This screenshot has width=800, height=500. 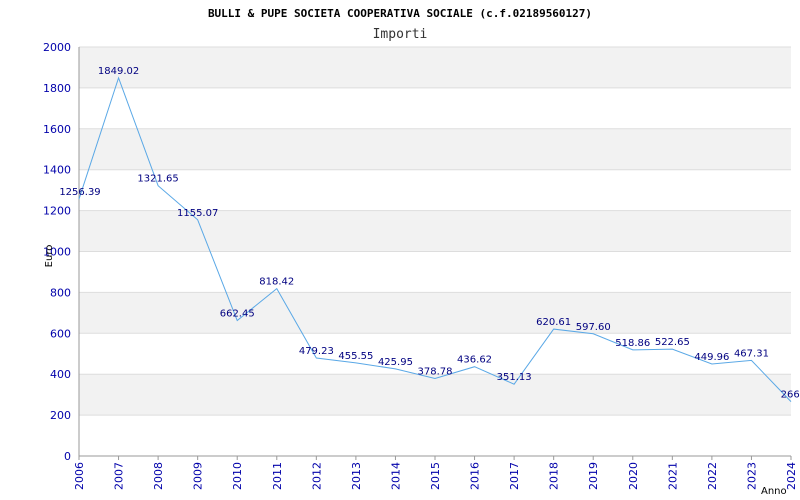 What do you see at coordinates (712, 476) in the screenshot?
I see `x-tick-label: 2022` at bounding box center [712, 476].